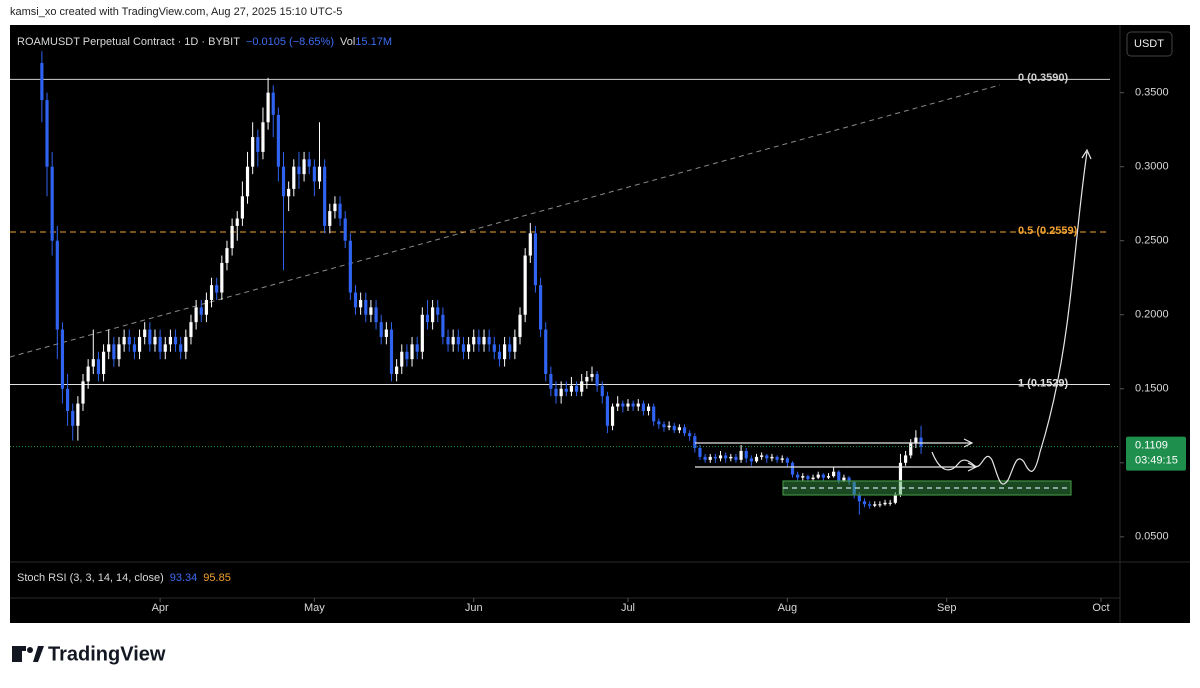 This screenshot has height=688, width=1200. Describe the element at coordinates (160, 608) in the screenshot. I see `x-tick-label: Apr` at that location.